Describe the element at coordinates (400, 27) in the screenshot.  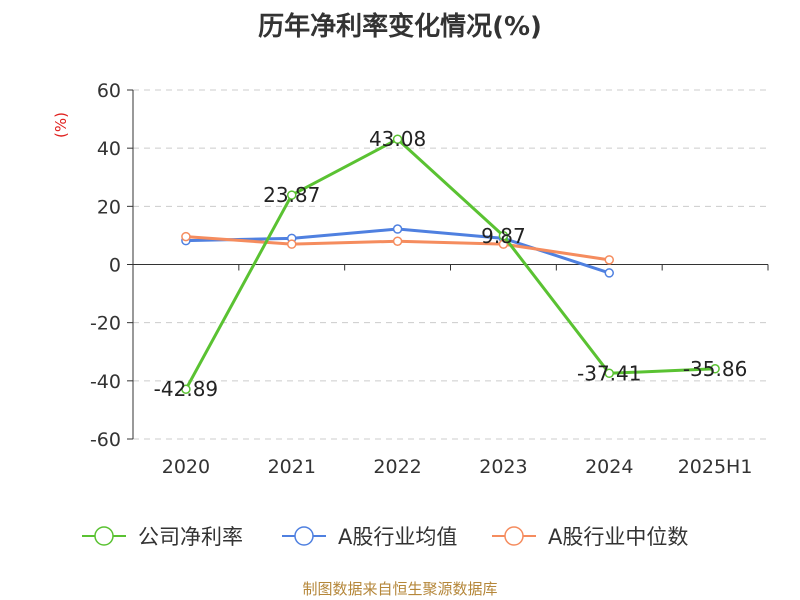
I see `chart-title: 历年净利率变化情况(%)` at that location.